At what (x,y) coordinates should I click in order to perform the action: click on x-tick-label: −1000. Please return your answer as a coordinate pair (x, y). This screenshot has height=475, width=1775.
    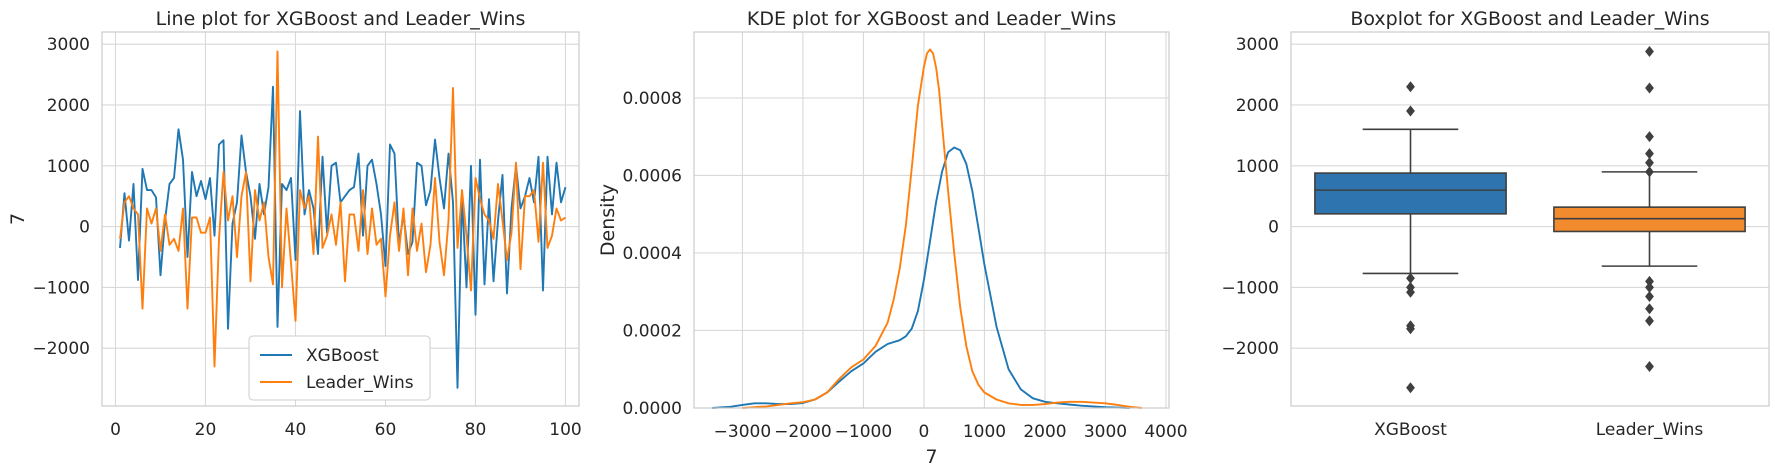
    Looking at the image, I should click on (864, 432).